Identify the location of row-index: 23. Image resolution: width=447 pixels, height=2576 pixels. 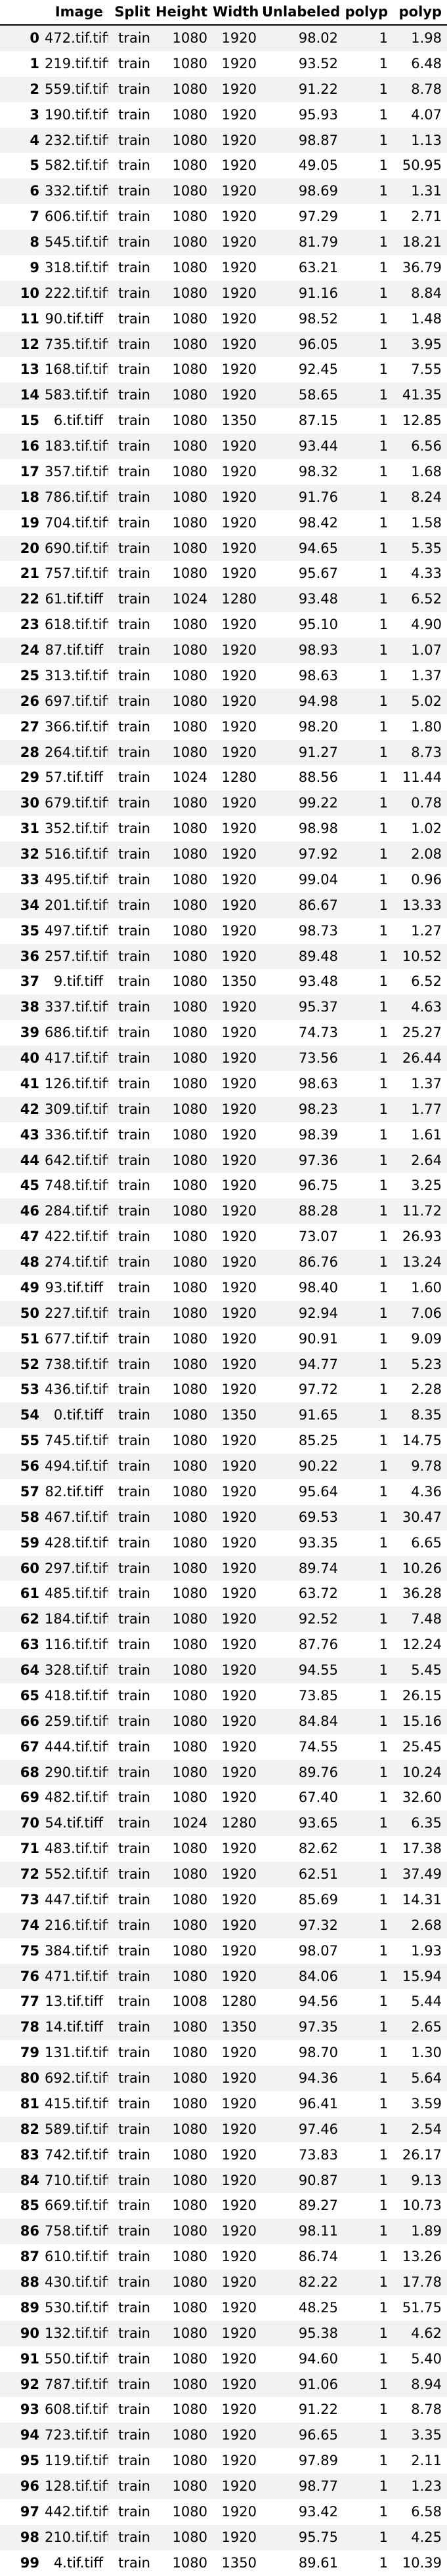
(29, 625).